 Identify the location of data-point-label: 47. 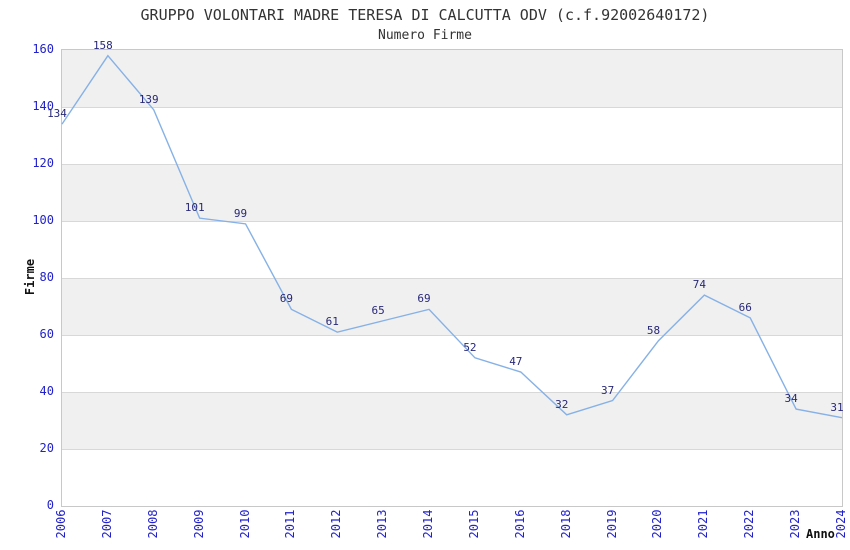
(516, 362).